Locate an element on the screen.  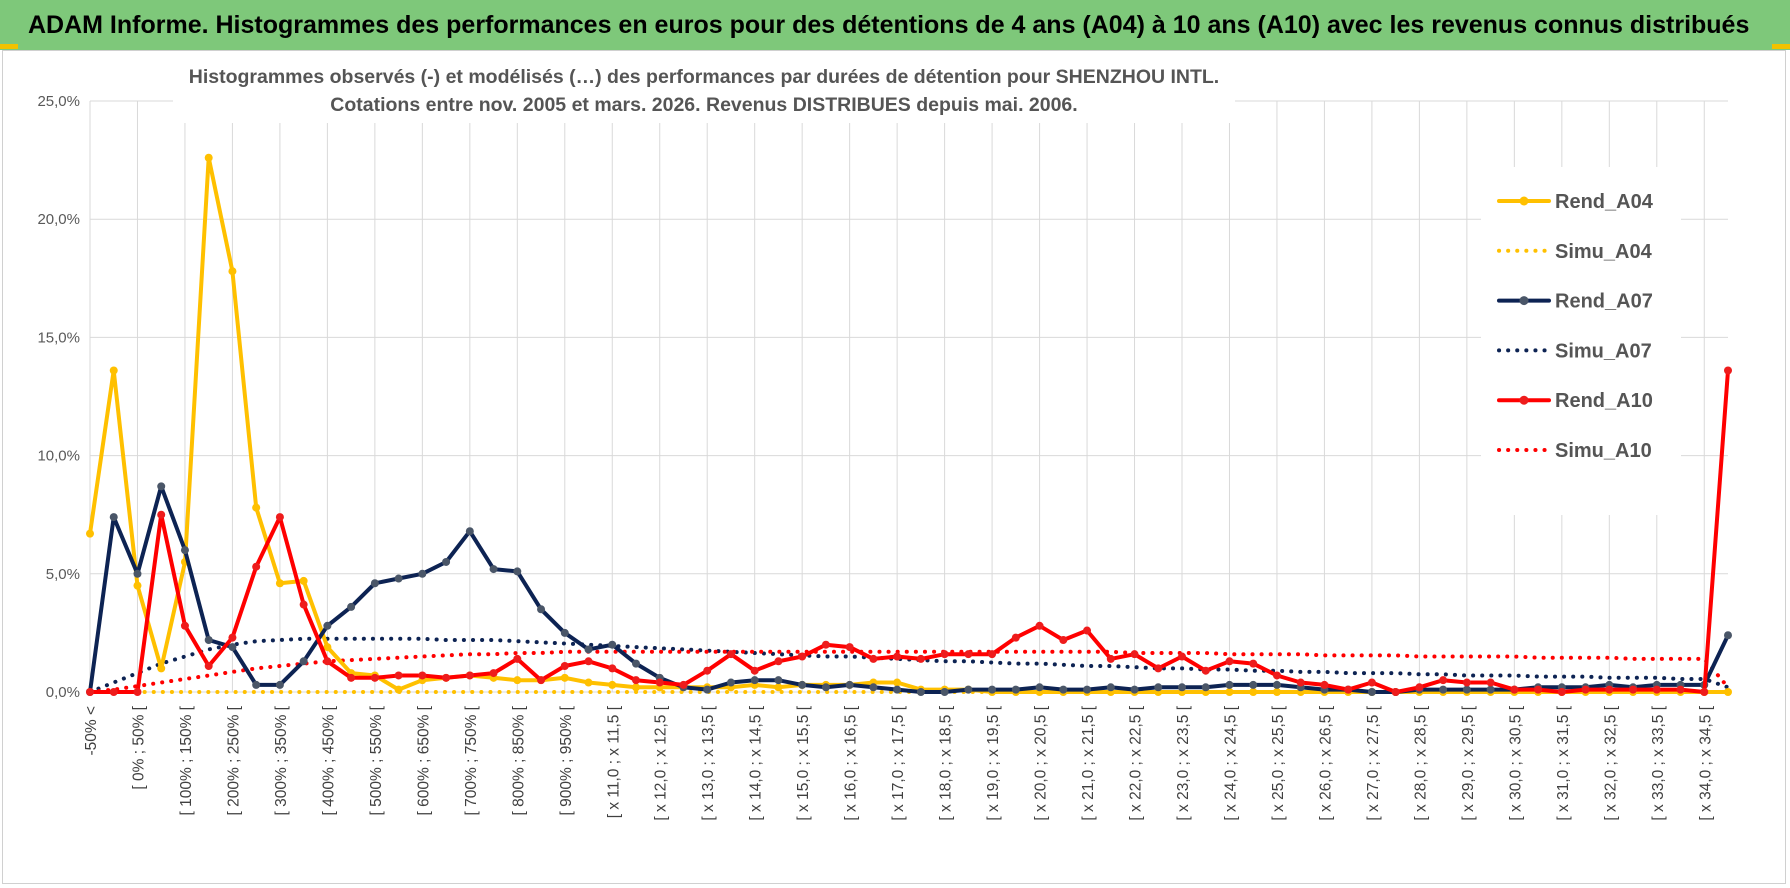
legend-label-rend-a04: Rend_A04 is located at coordinates (1604, 202).